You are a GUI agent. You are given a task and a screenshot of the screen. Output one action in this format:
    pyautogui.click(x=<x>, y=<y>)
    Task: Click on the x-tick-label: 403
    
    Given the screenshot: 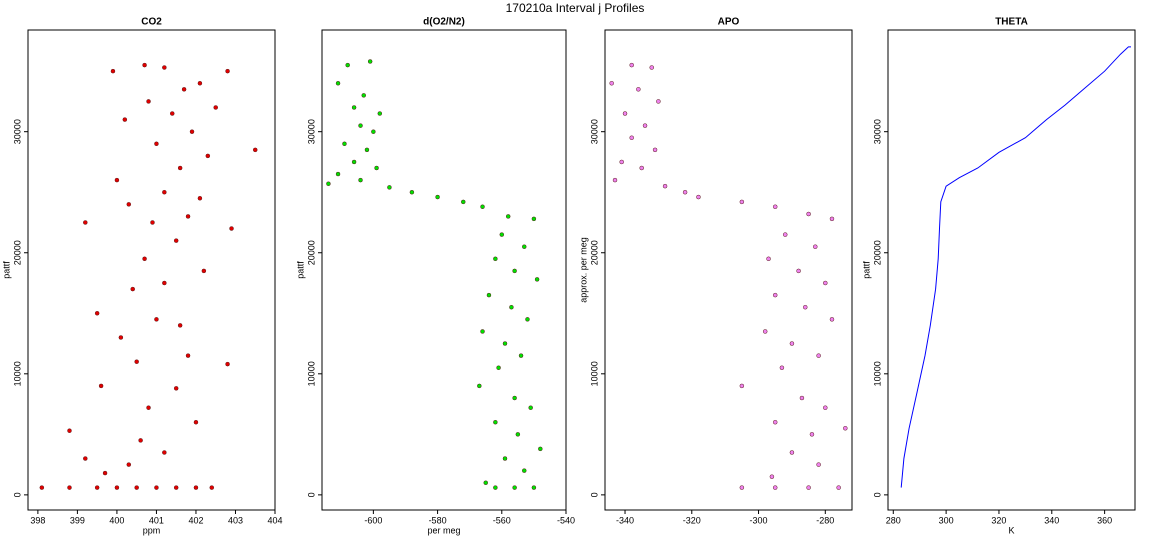 What is the action you would take?
    pyautogui.click(x=235, y=520)
    